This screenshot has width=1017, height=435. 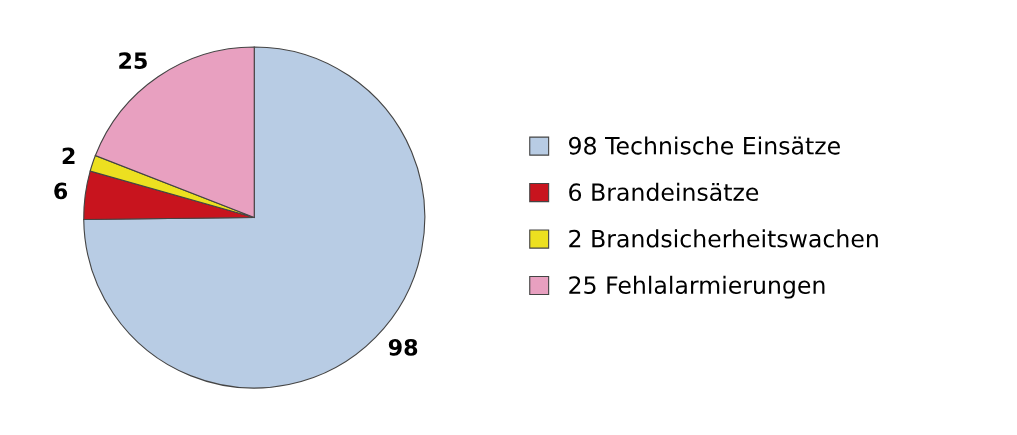 I want to click on data-label: 6, so click(x=61, y=191).